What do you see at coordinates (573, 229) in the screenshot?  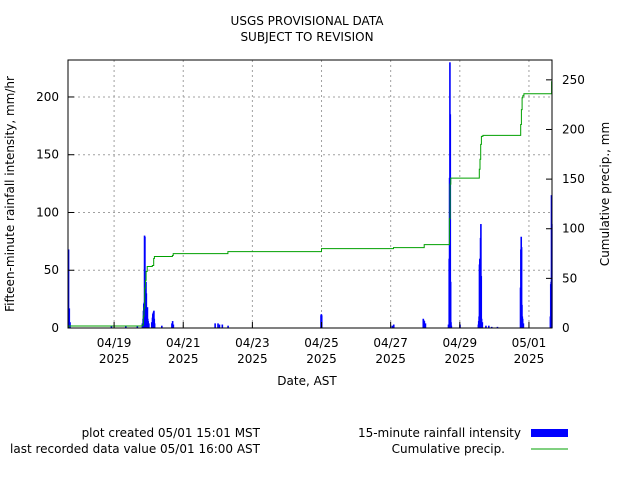 I see `right-tick-label: 100` at bounding box center [573, 229].